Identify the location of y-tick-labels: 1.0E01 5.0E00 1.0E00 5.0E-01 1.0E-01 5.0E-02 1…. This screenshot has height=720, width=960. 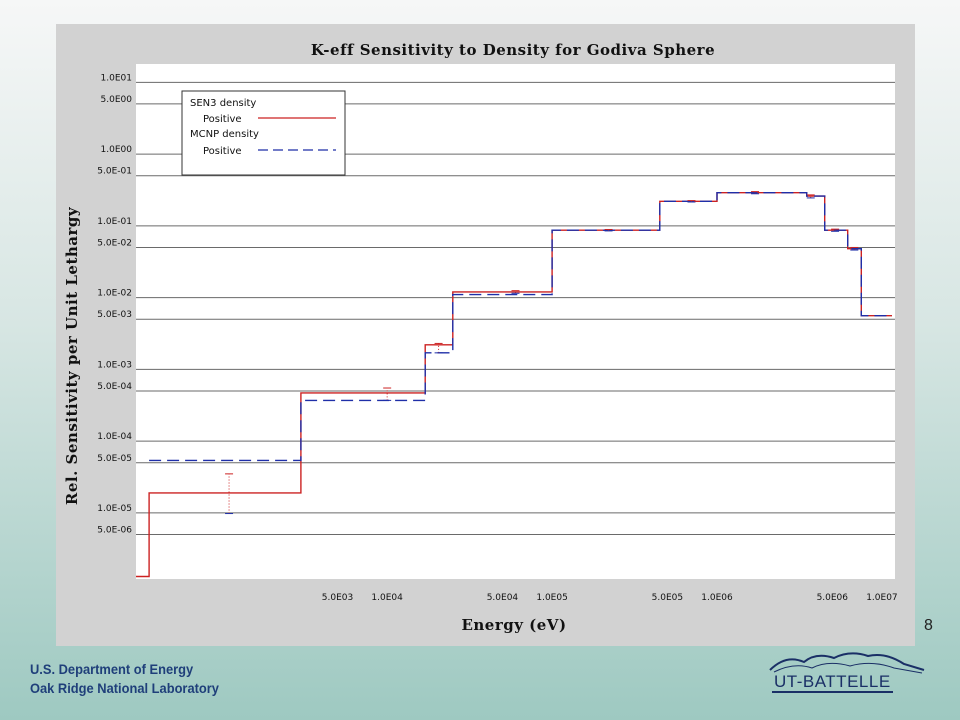
(114, 304).